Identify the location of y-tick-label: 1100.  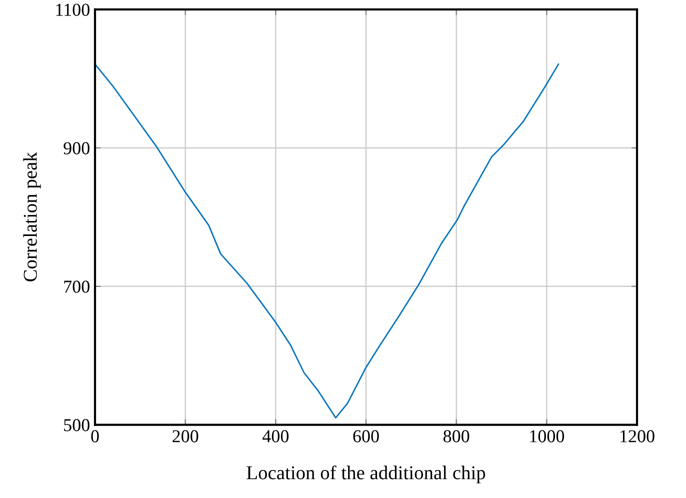
(73, 10).